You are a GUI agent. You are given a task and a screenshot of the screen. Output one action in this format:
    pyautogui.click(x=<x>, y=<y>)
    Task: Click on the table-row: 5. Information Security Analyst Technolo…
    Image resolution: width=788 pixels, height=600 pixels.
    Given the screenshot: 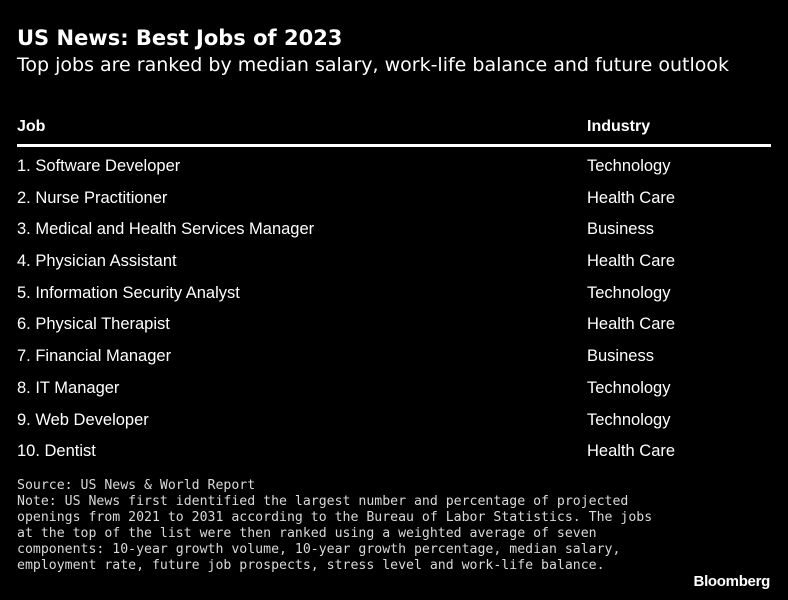 What is the action you would take?
    pyautogui.click(x=394, y=293)
    